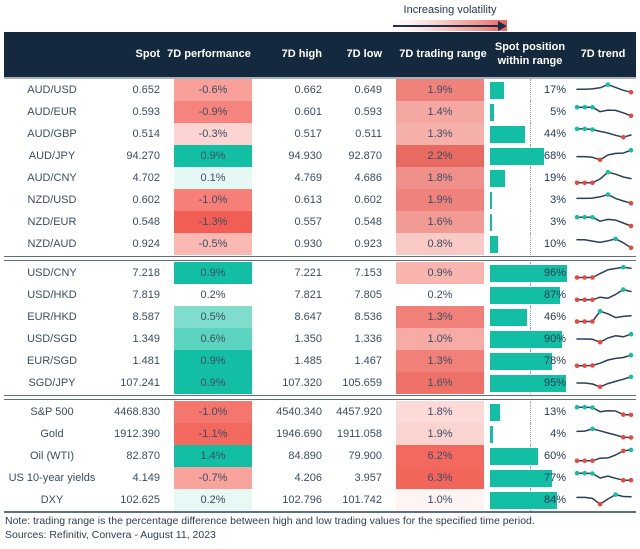 Image resolution: width=640 pixels, height=549 pixels. Describe the element at coordinates (308, 361) in the screenshot. I see `high-value: 1.485` at that location.